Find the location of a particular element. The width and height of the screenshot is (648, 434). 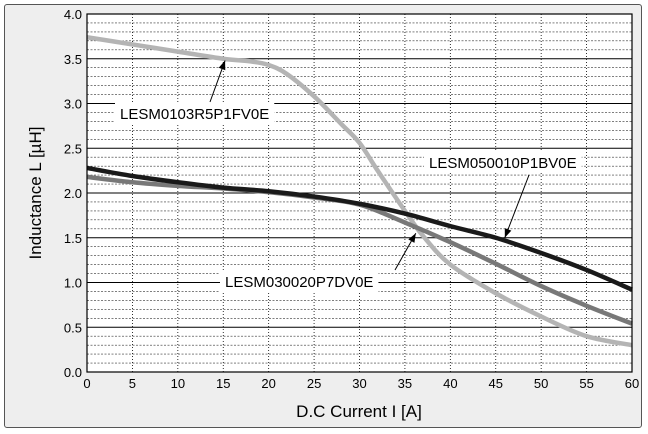

x-tick-label: 35 is located at coordinates (405, 383).